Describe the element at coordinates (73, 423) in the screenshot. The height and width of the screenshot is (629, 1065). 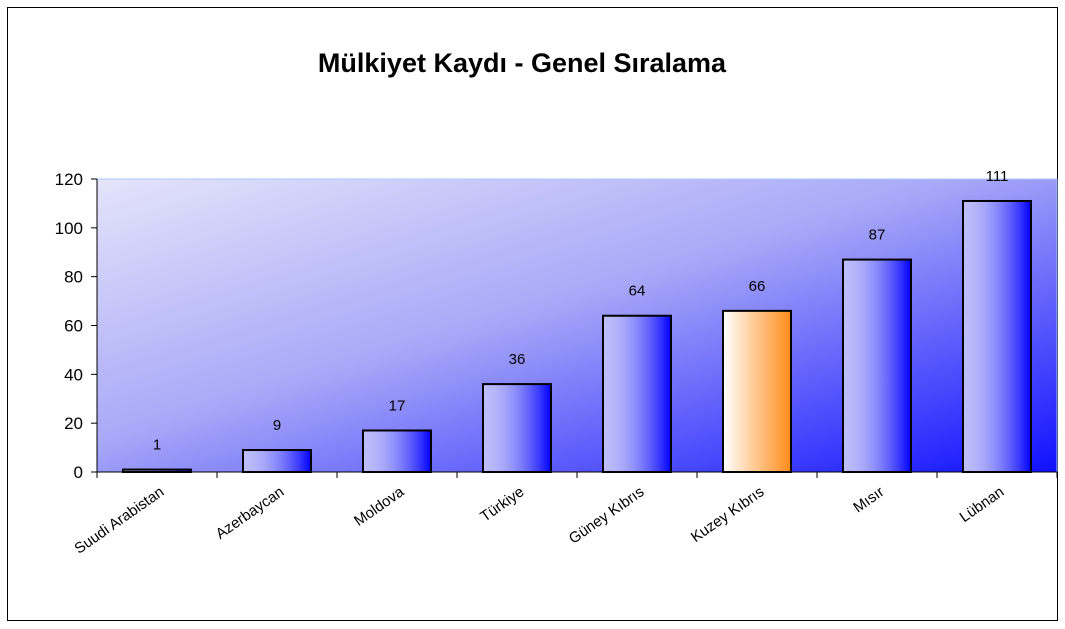
I see `y-tick-label: 20` at that location.